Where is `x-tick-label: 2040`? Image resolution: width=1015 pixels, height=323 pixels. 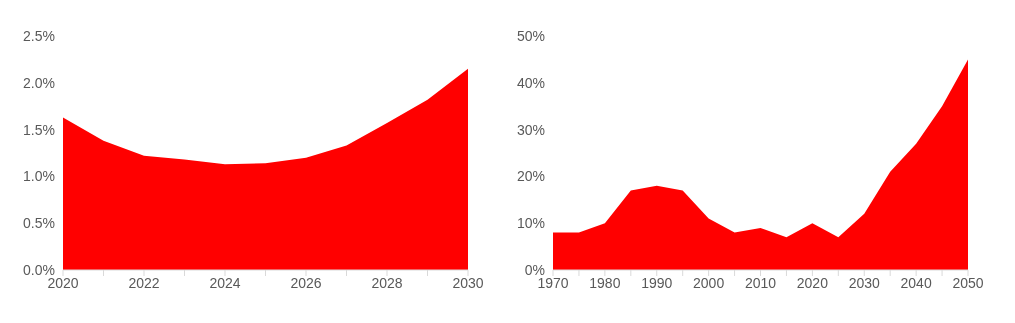 x-tick-label: 2040 is located at coordinates (916, 282).